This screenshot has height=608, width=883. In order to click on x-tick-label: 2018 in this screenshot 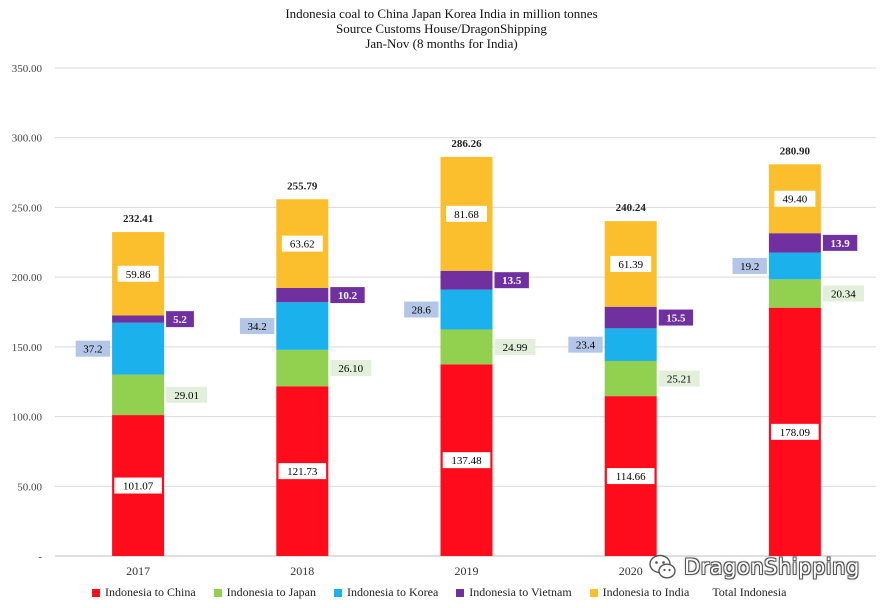, I will do `click(302, 571)`.